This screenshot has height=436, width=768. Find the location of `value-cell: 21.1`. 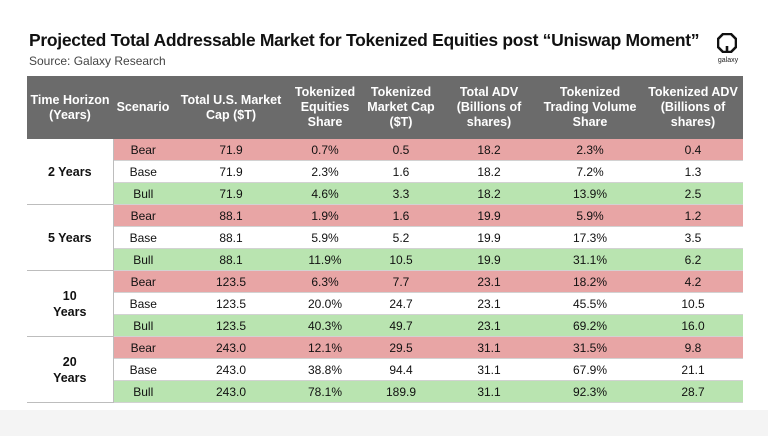

value-cell: 21.1 is located at coordinates (693, 369).